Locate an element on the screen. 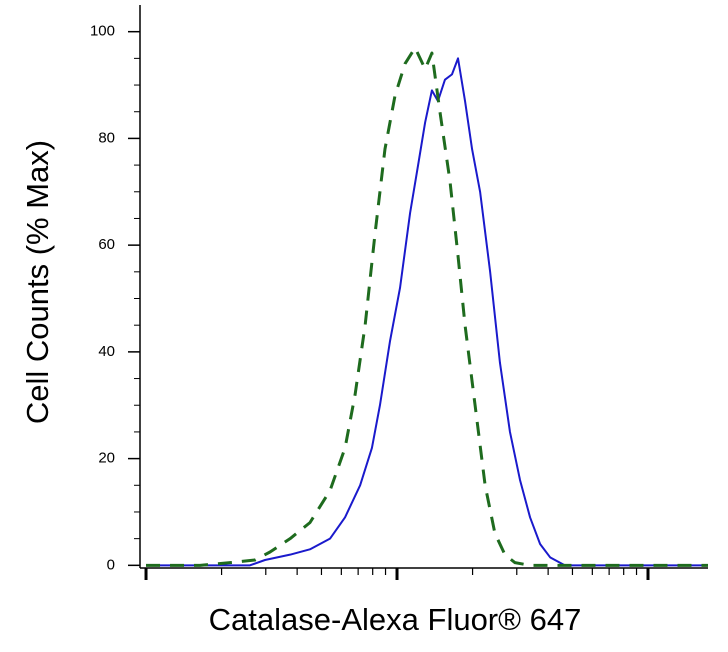 The height and width of the screenshot is (652, 728). y-tick-label: 80 is located at coordinates (106, 137).